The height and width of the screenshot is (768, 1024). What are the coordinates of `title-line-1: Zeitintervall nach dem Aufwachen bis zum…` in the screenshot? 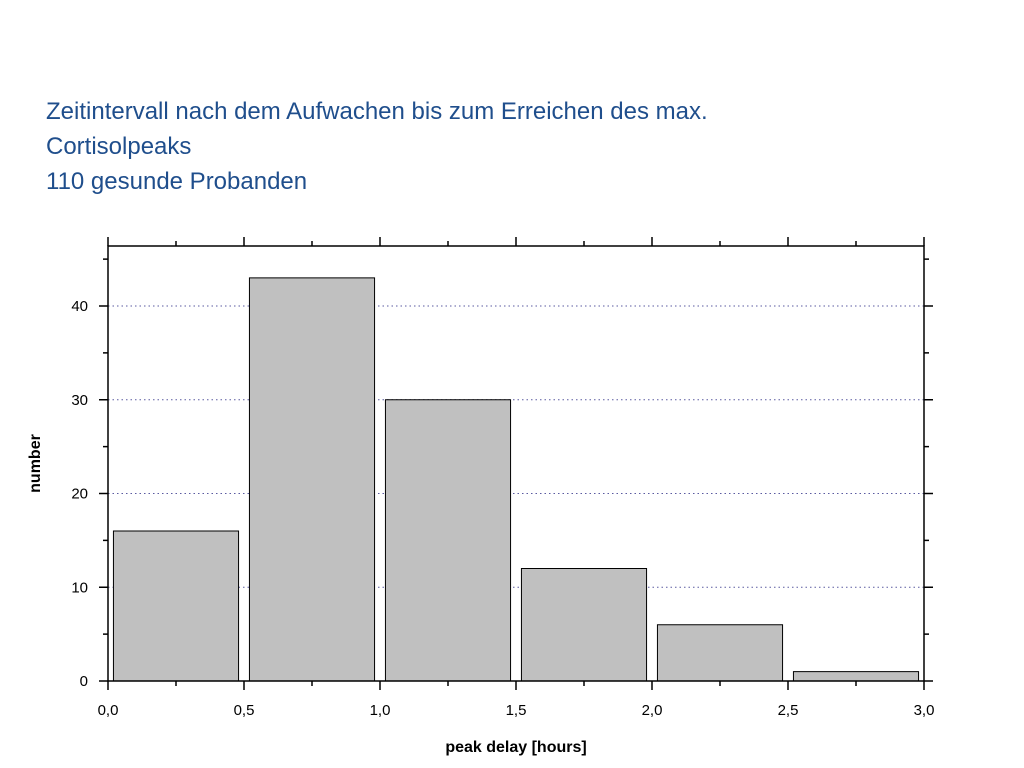 It's located at (377, 111).